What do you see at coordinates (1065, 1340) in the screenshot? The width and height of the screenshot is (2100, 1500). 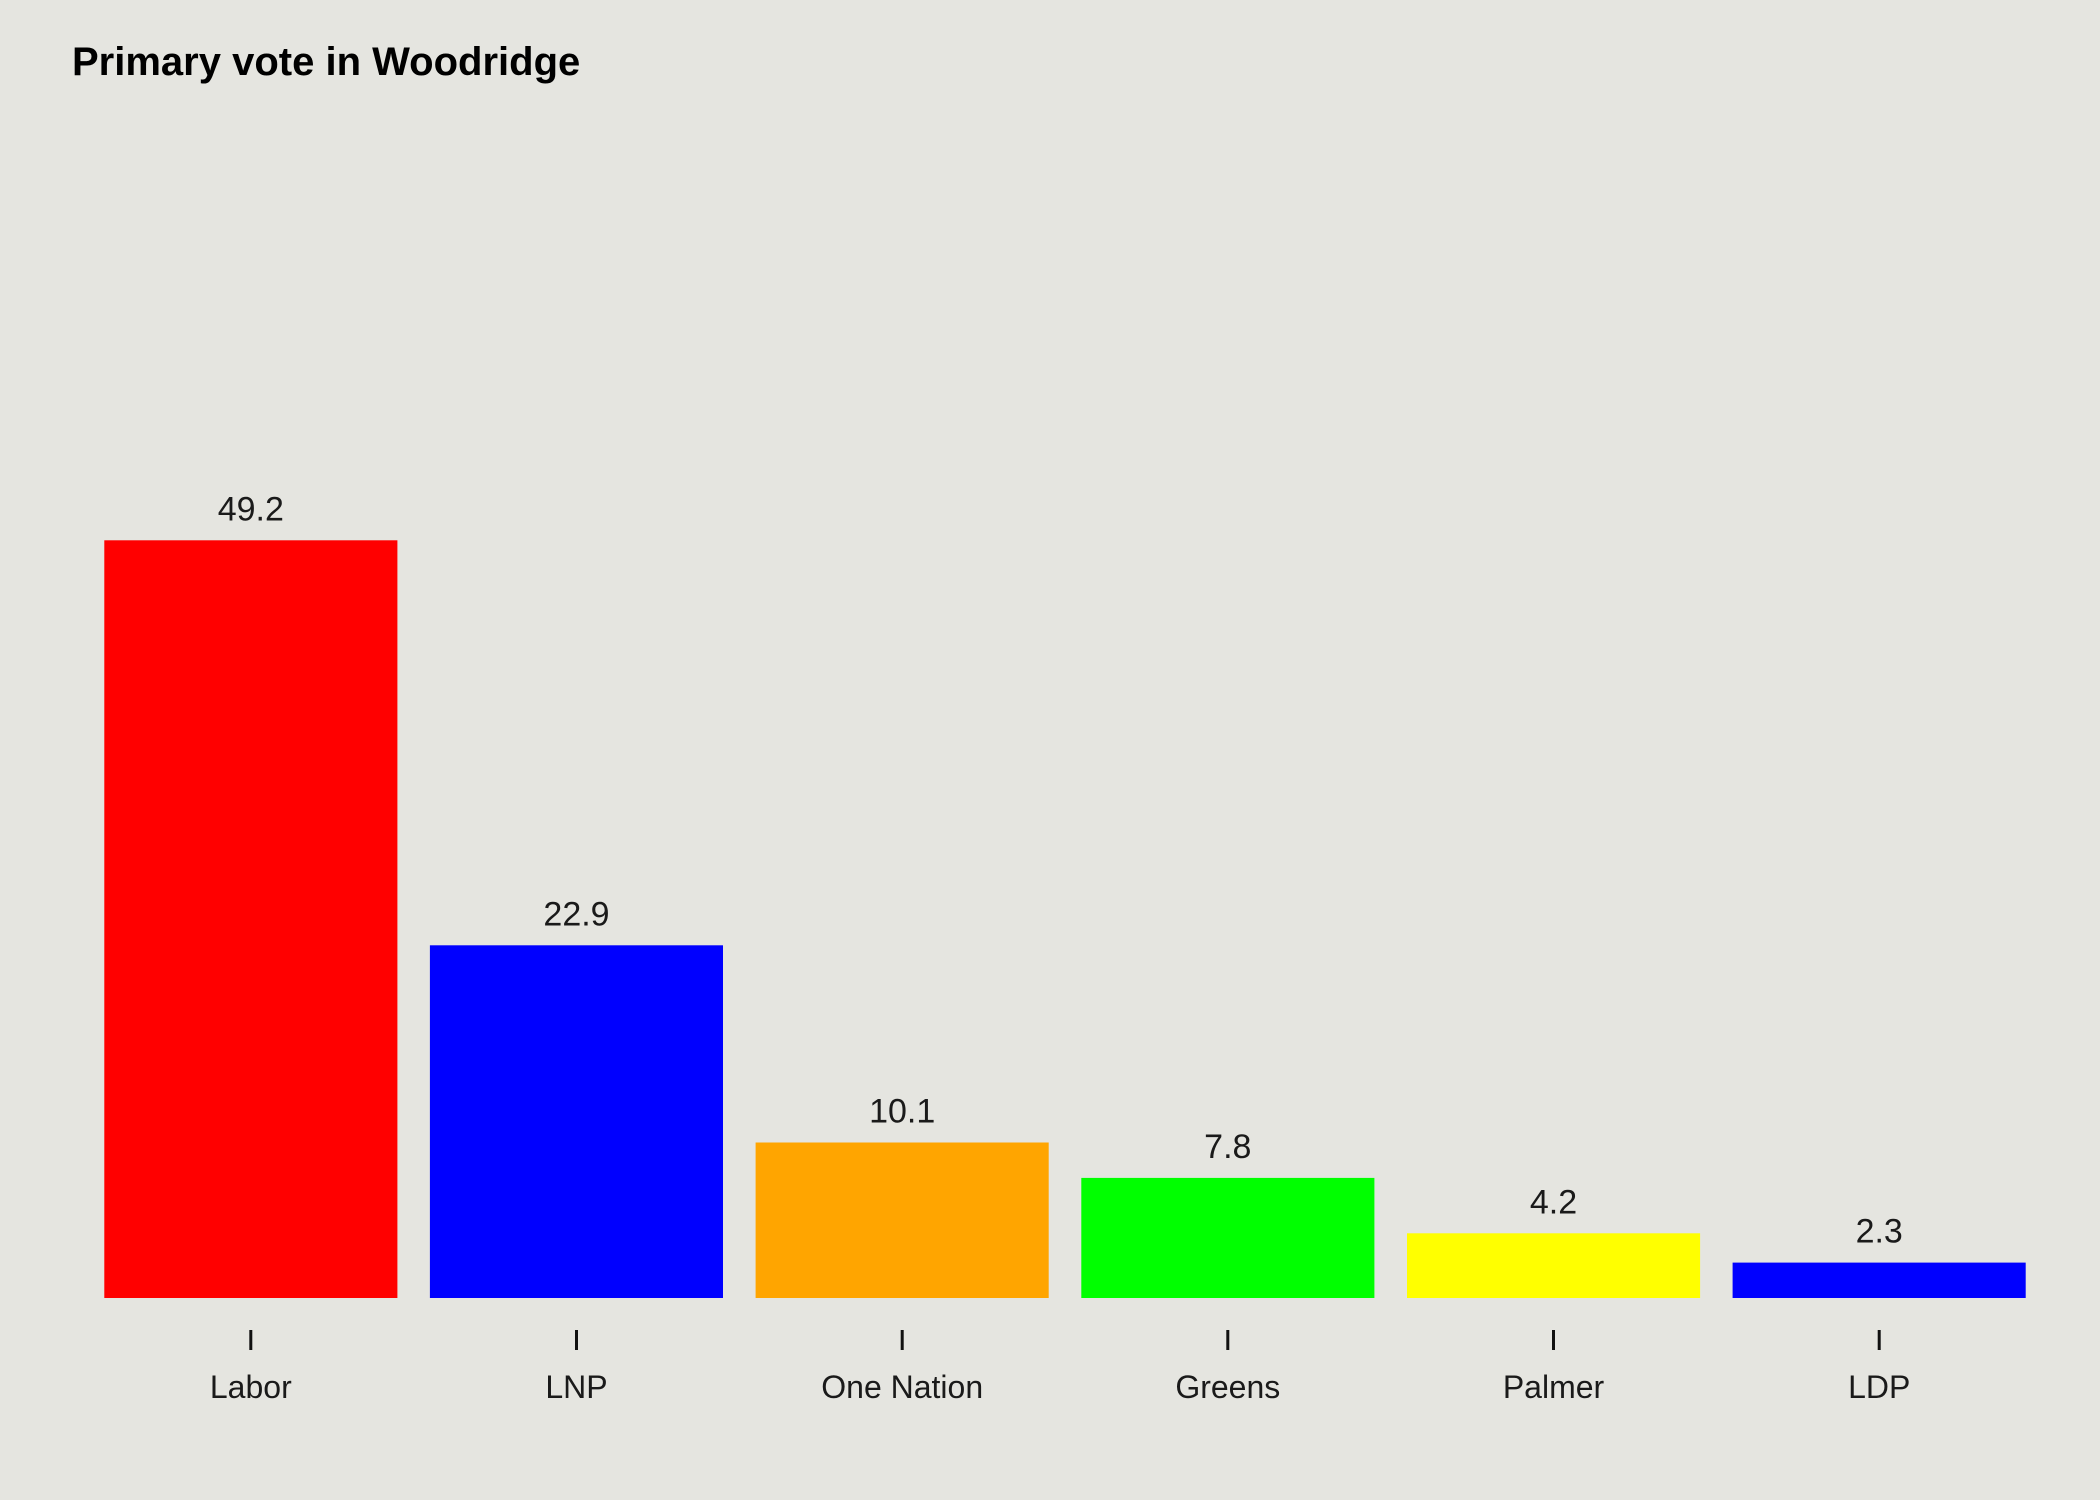 I see `x-axis-ticks` at bounding box center [1065, 1340].